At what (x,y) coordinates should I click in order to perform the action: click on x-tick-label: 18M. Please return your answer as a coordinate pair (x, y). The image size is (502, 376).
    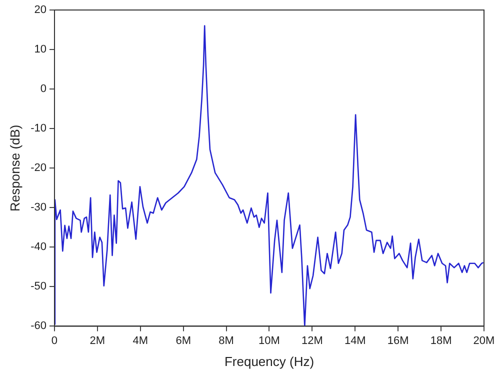
    Looking at the image, I should click on (441, 340).